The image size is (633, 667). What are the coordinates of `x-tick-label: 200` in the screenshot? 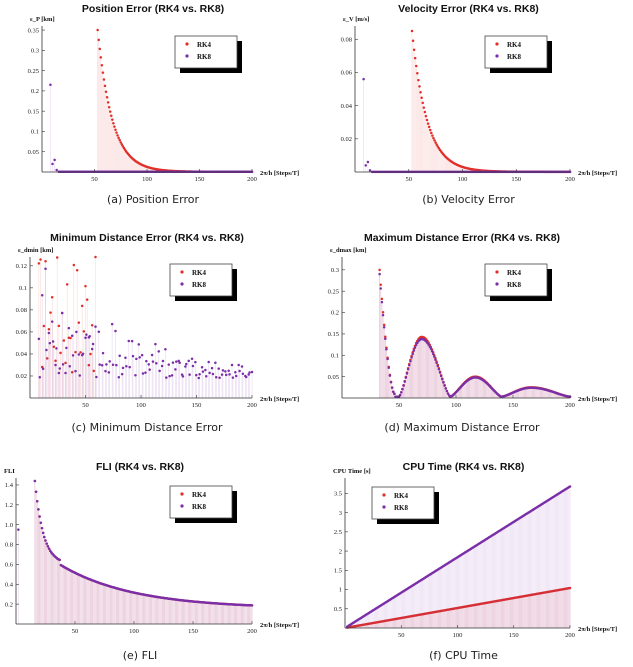 It's located at (570, 635).